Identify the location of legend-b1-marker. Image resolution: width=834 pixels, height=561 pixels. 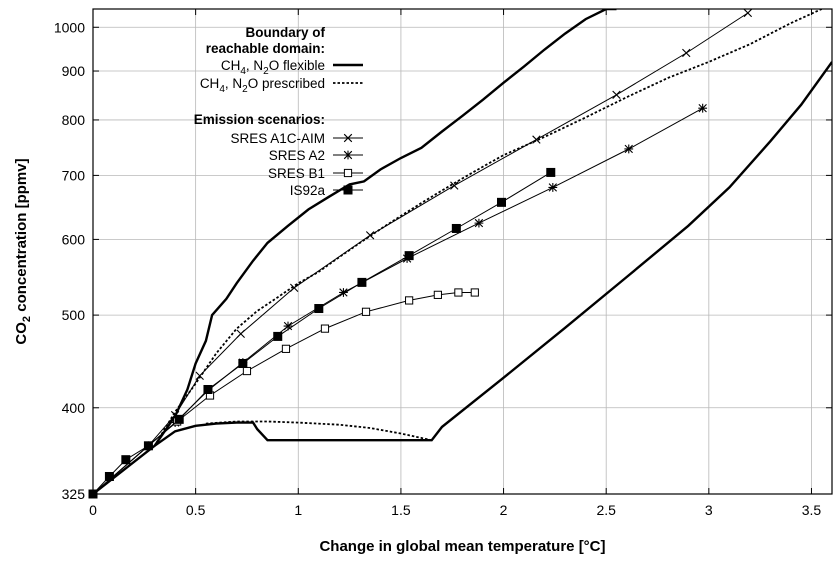
(348, 173).